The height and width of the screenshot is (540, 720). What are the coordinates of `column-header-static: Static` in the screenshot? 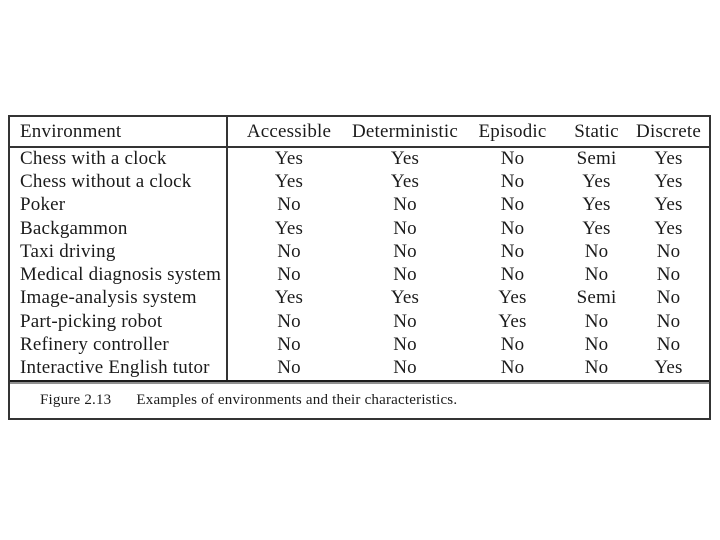 It's located at (596, 132).